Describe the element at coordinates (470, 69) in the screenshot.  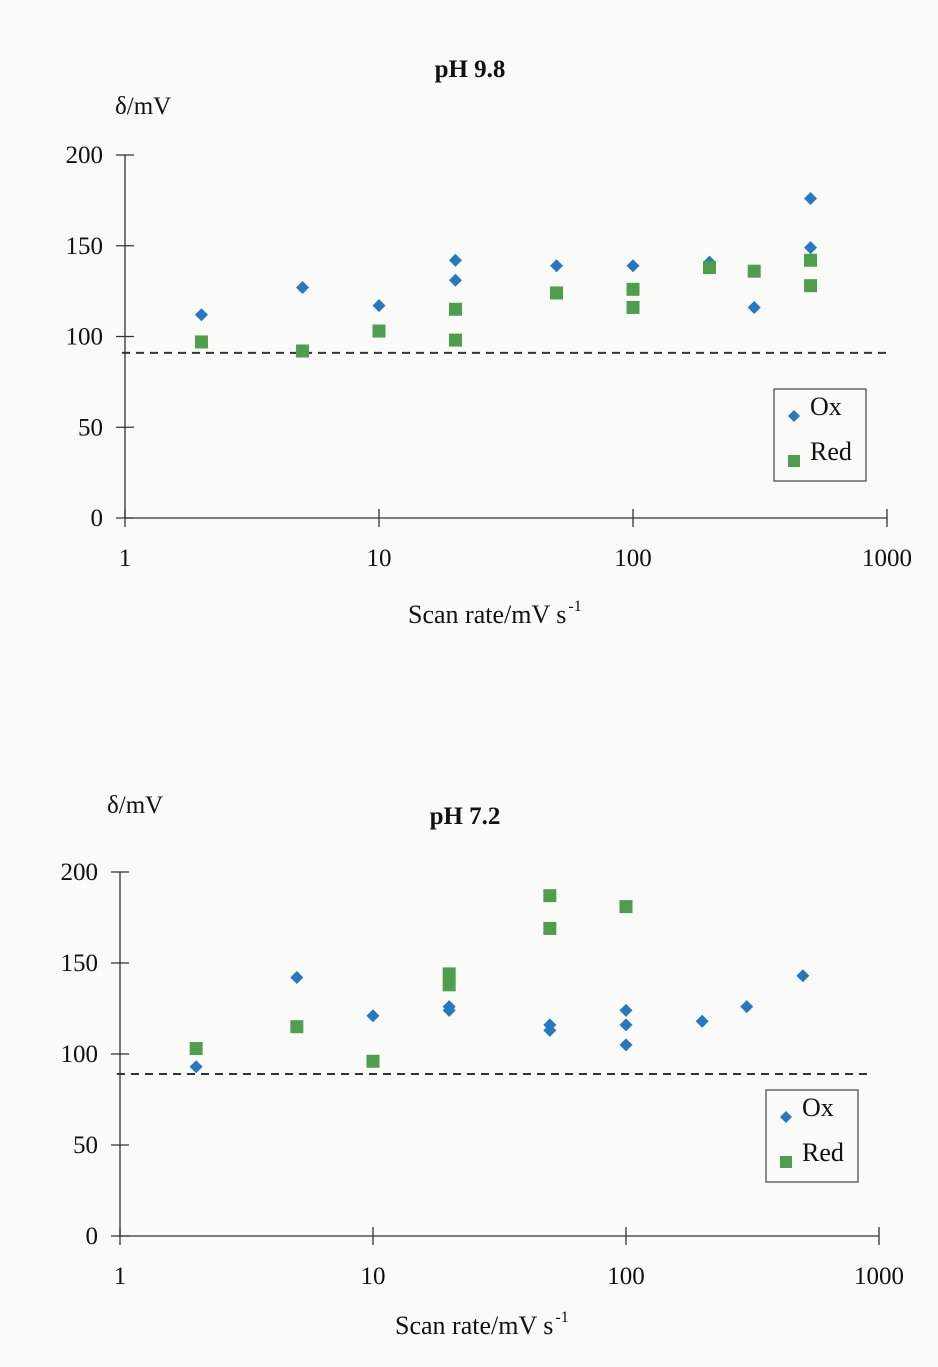
I see `chart-title: pH 9.8` at that location.